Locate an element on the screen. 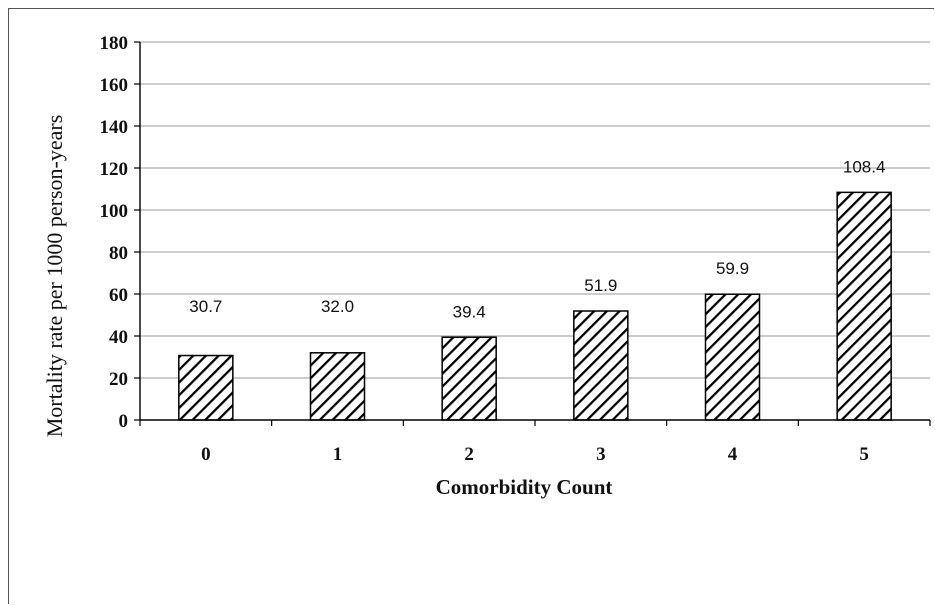 Image resolution: width=935 pixels, height=605 pixels. data-label: 108.4 is located at coordinates (864, 166).